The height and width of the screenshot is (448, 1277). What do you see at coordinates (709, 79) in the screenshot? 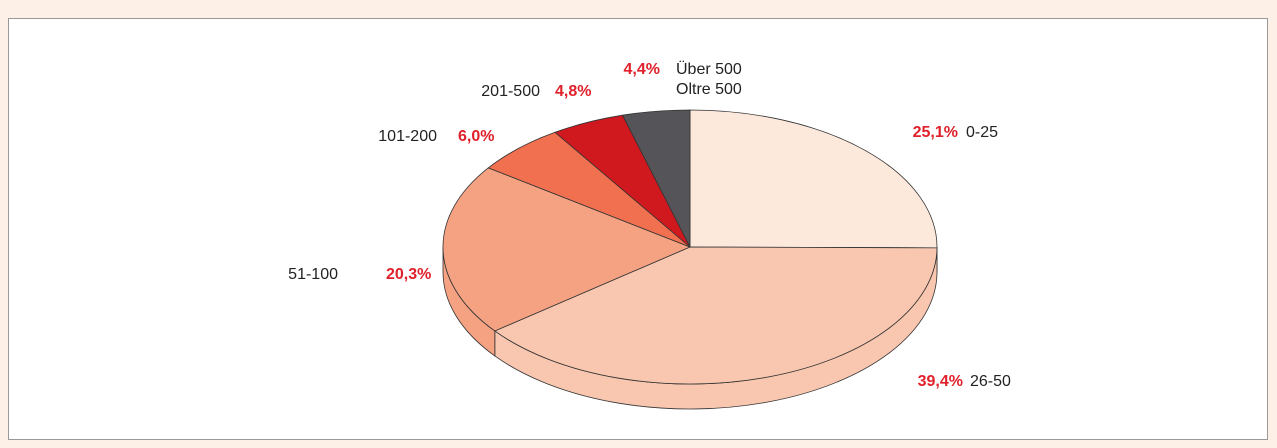
I see `category-label: Über 500 Oltre 500` at bounding box center [709, 79].